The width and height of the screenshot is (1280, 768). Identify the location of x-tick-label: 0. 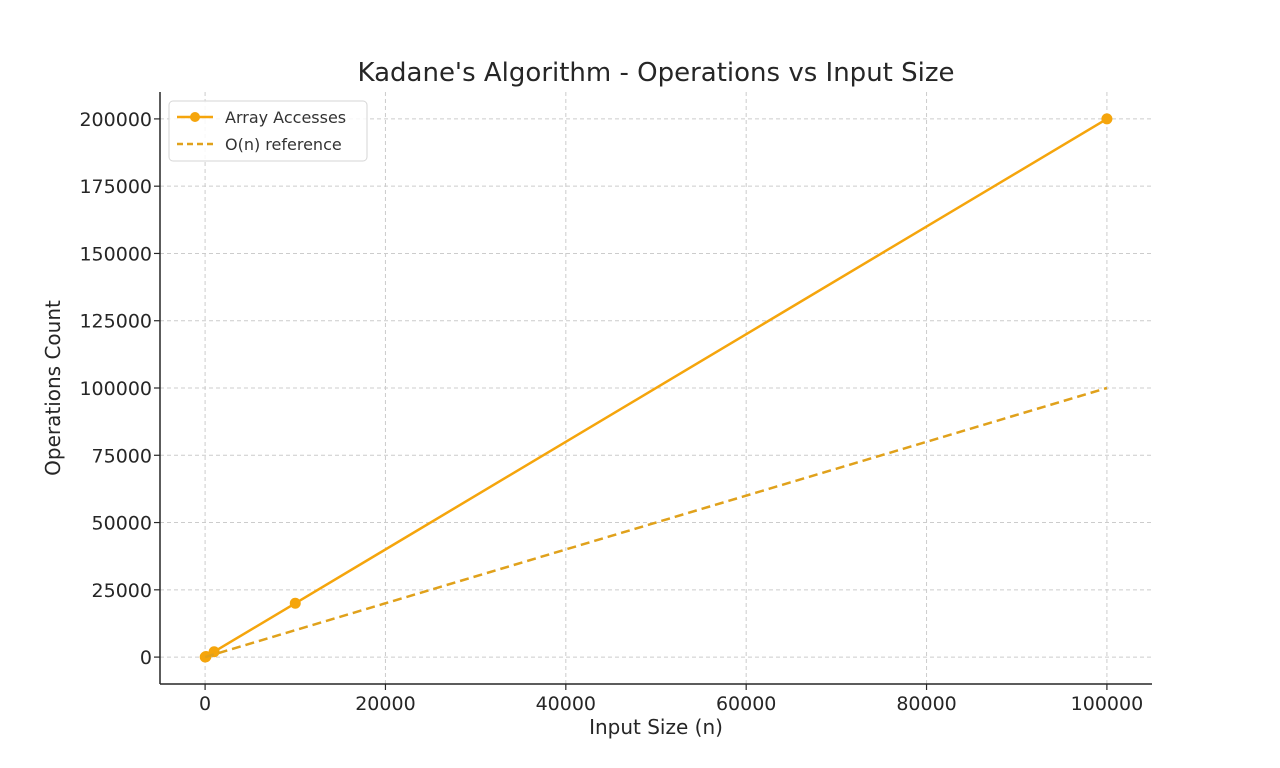
(205, 704).